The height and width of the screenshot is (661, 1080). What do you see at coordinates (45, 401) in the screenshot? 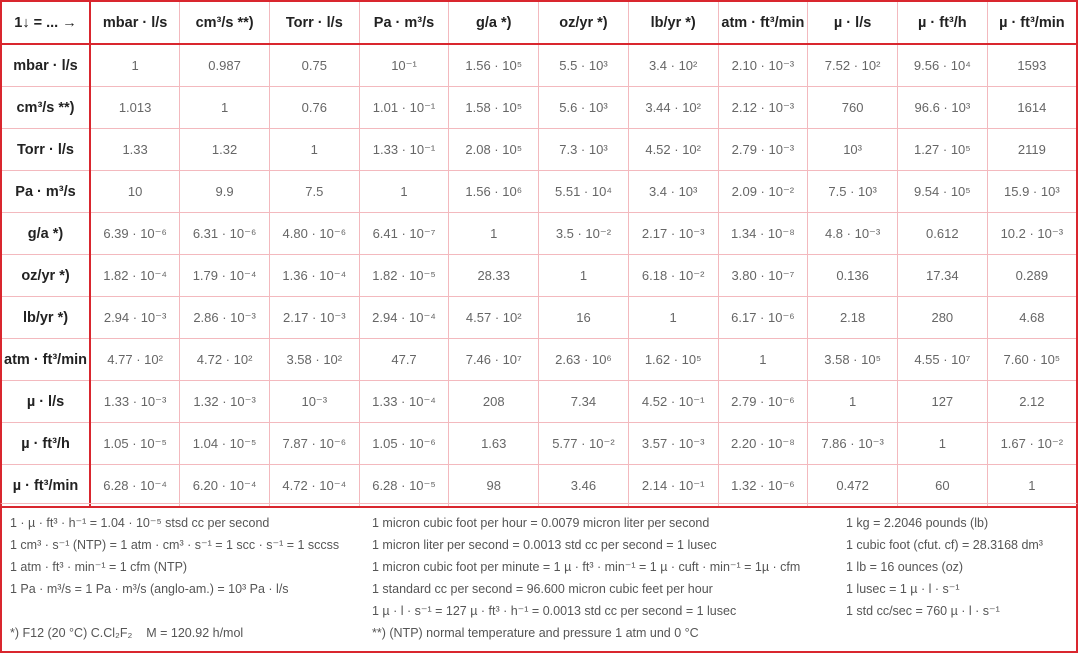
I see `row-header: µ · l/s` at bounding box center [45, 401].